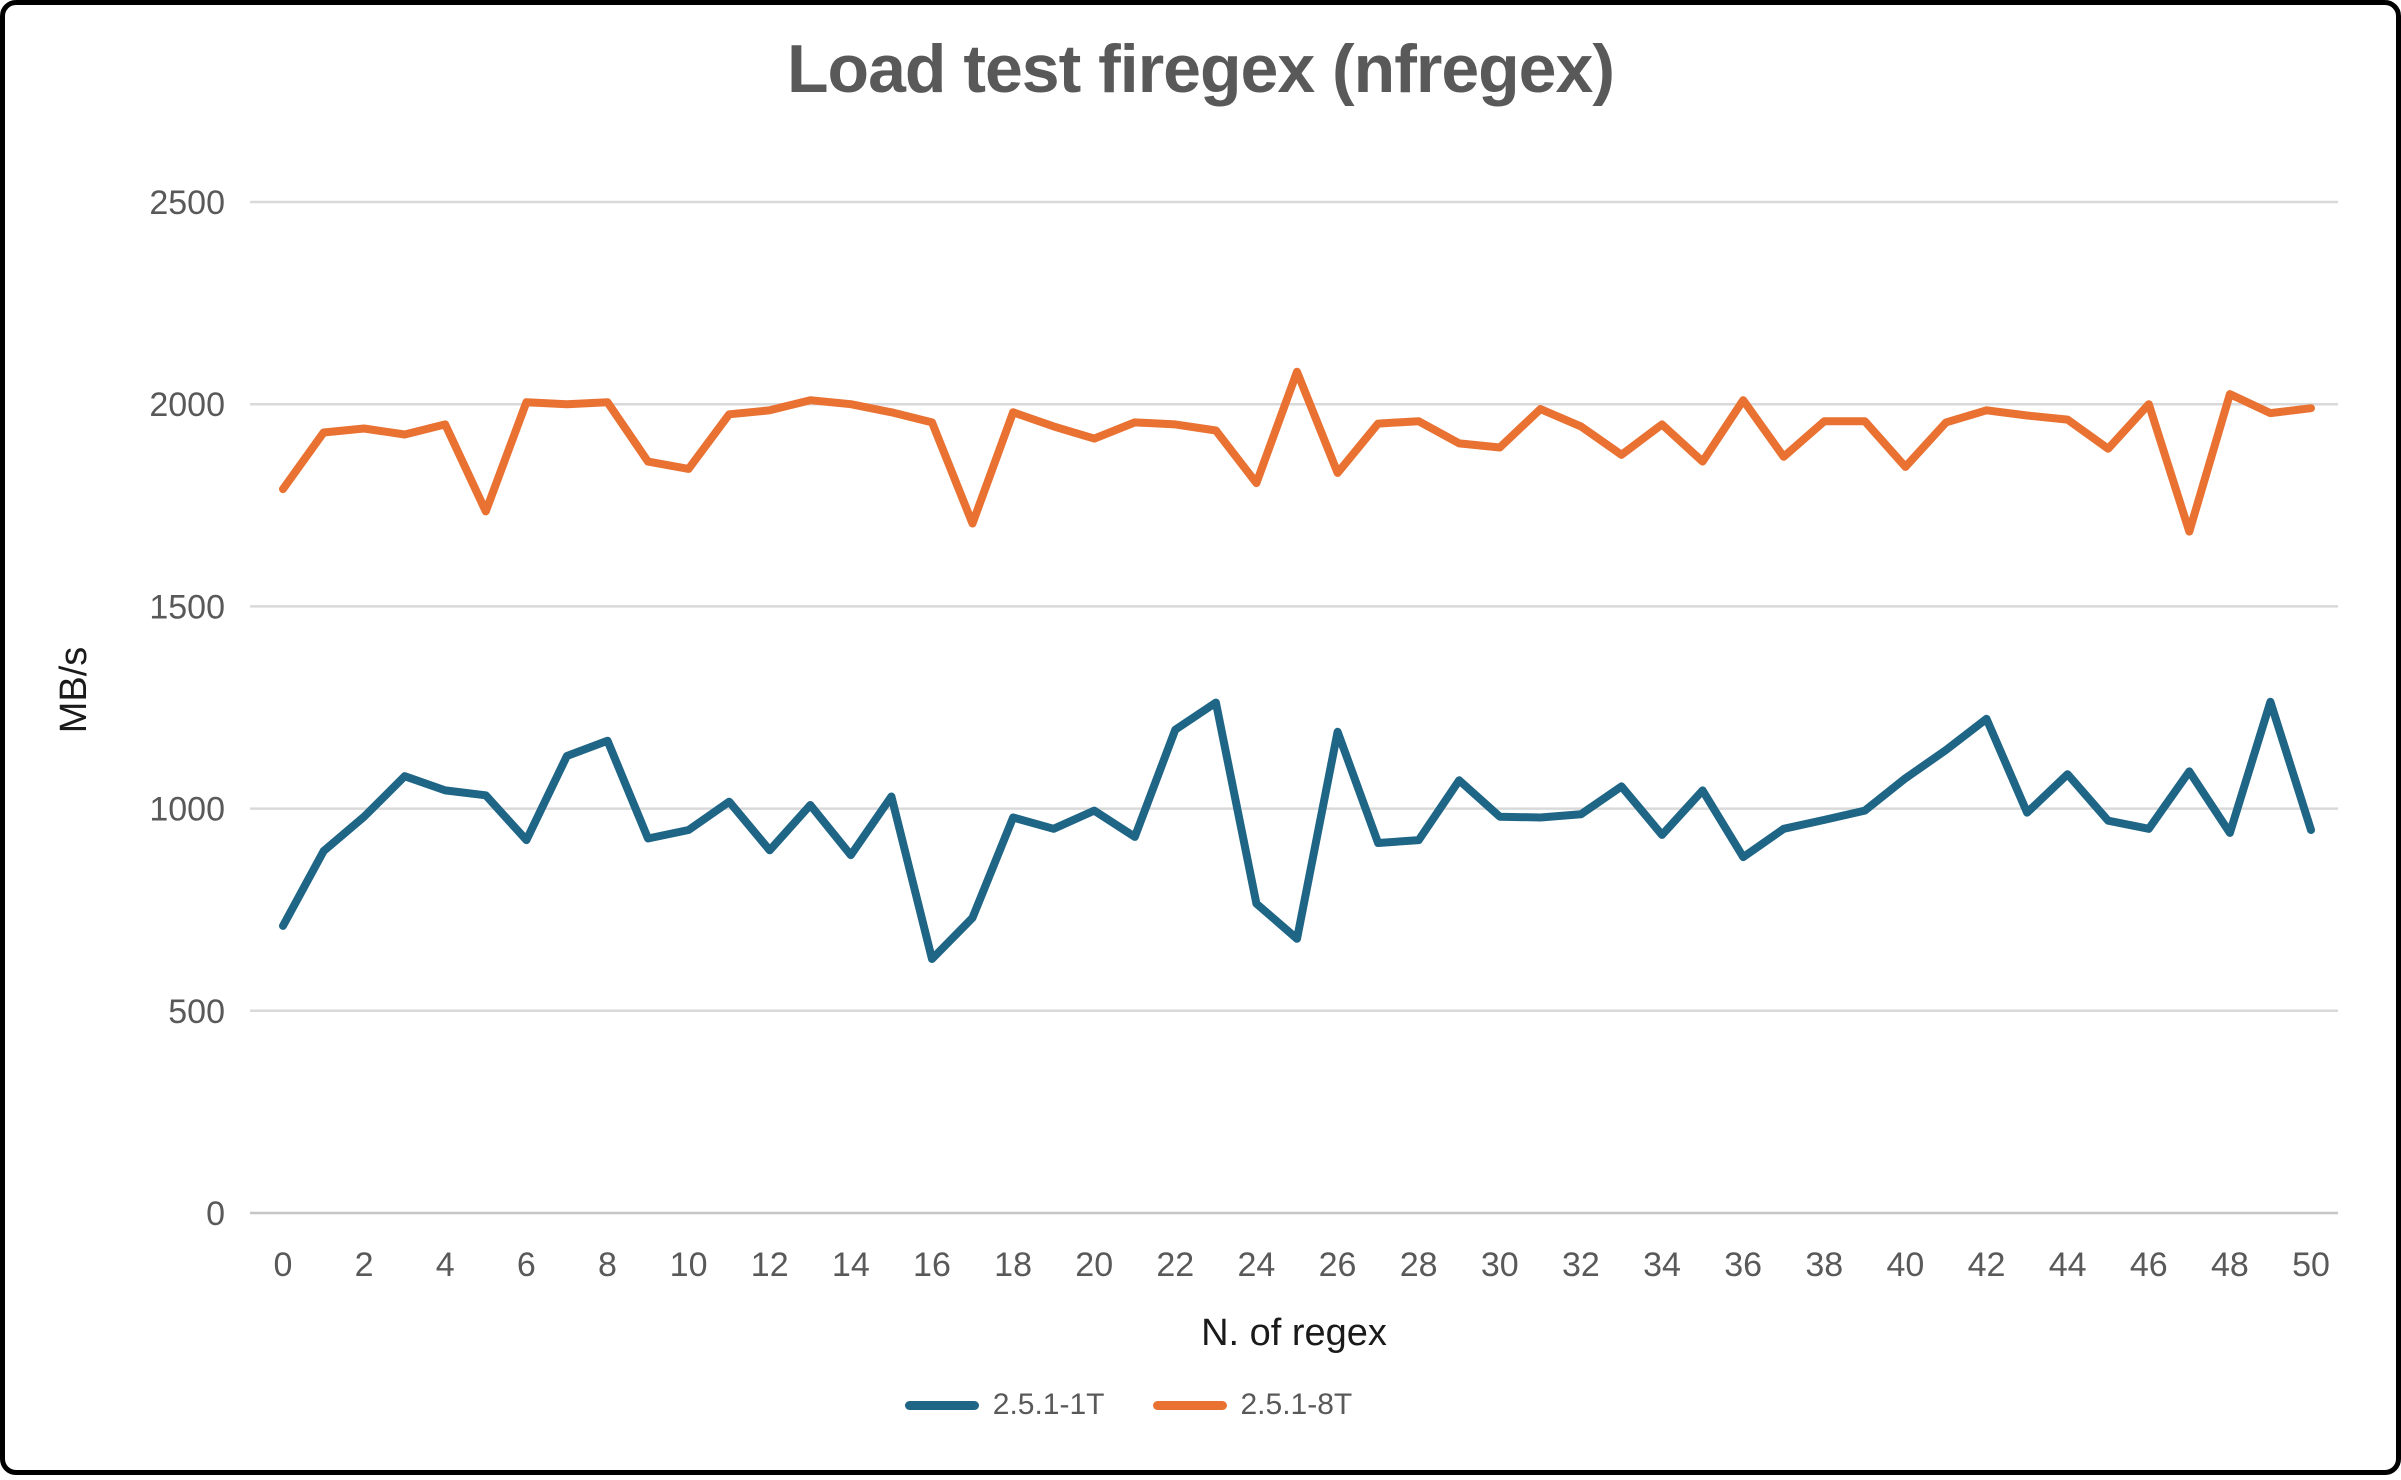  What do you see at coordinates (1987, 1265) in the screenshot?
I see `x-tick-label: 42` at bounding box center [1987, 1265].